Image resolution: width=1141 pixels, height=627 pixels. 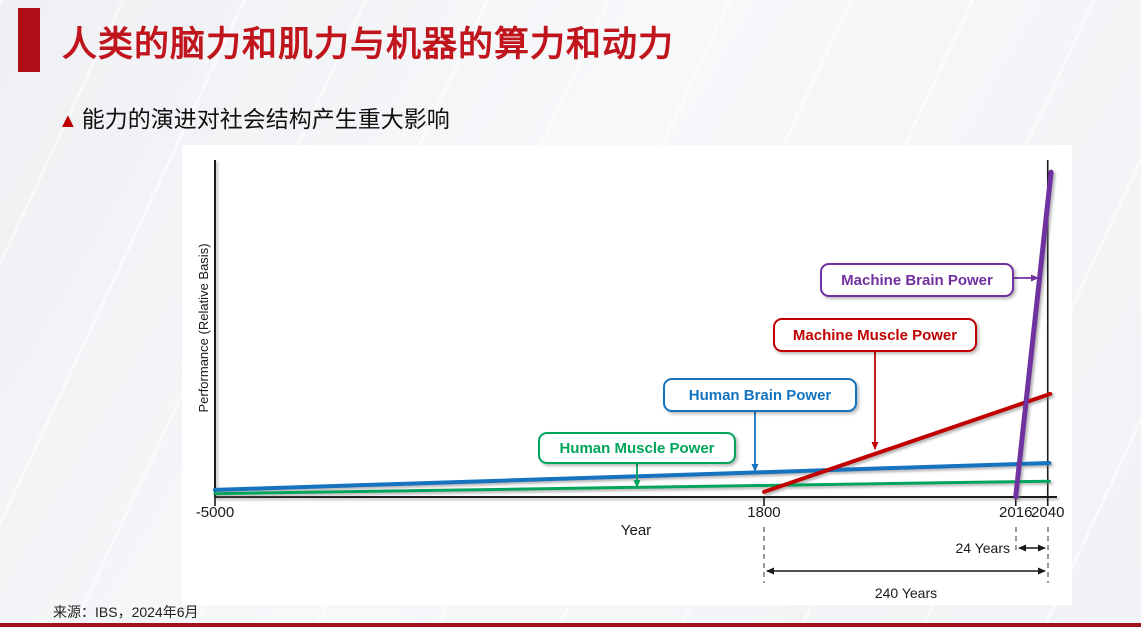 What do you see at coordinates (126, 612) in the screenshot?
I see `source-note: 来源：IBS，2024年6月` at bounding box center [126, 612].